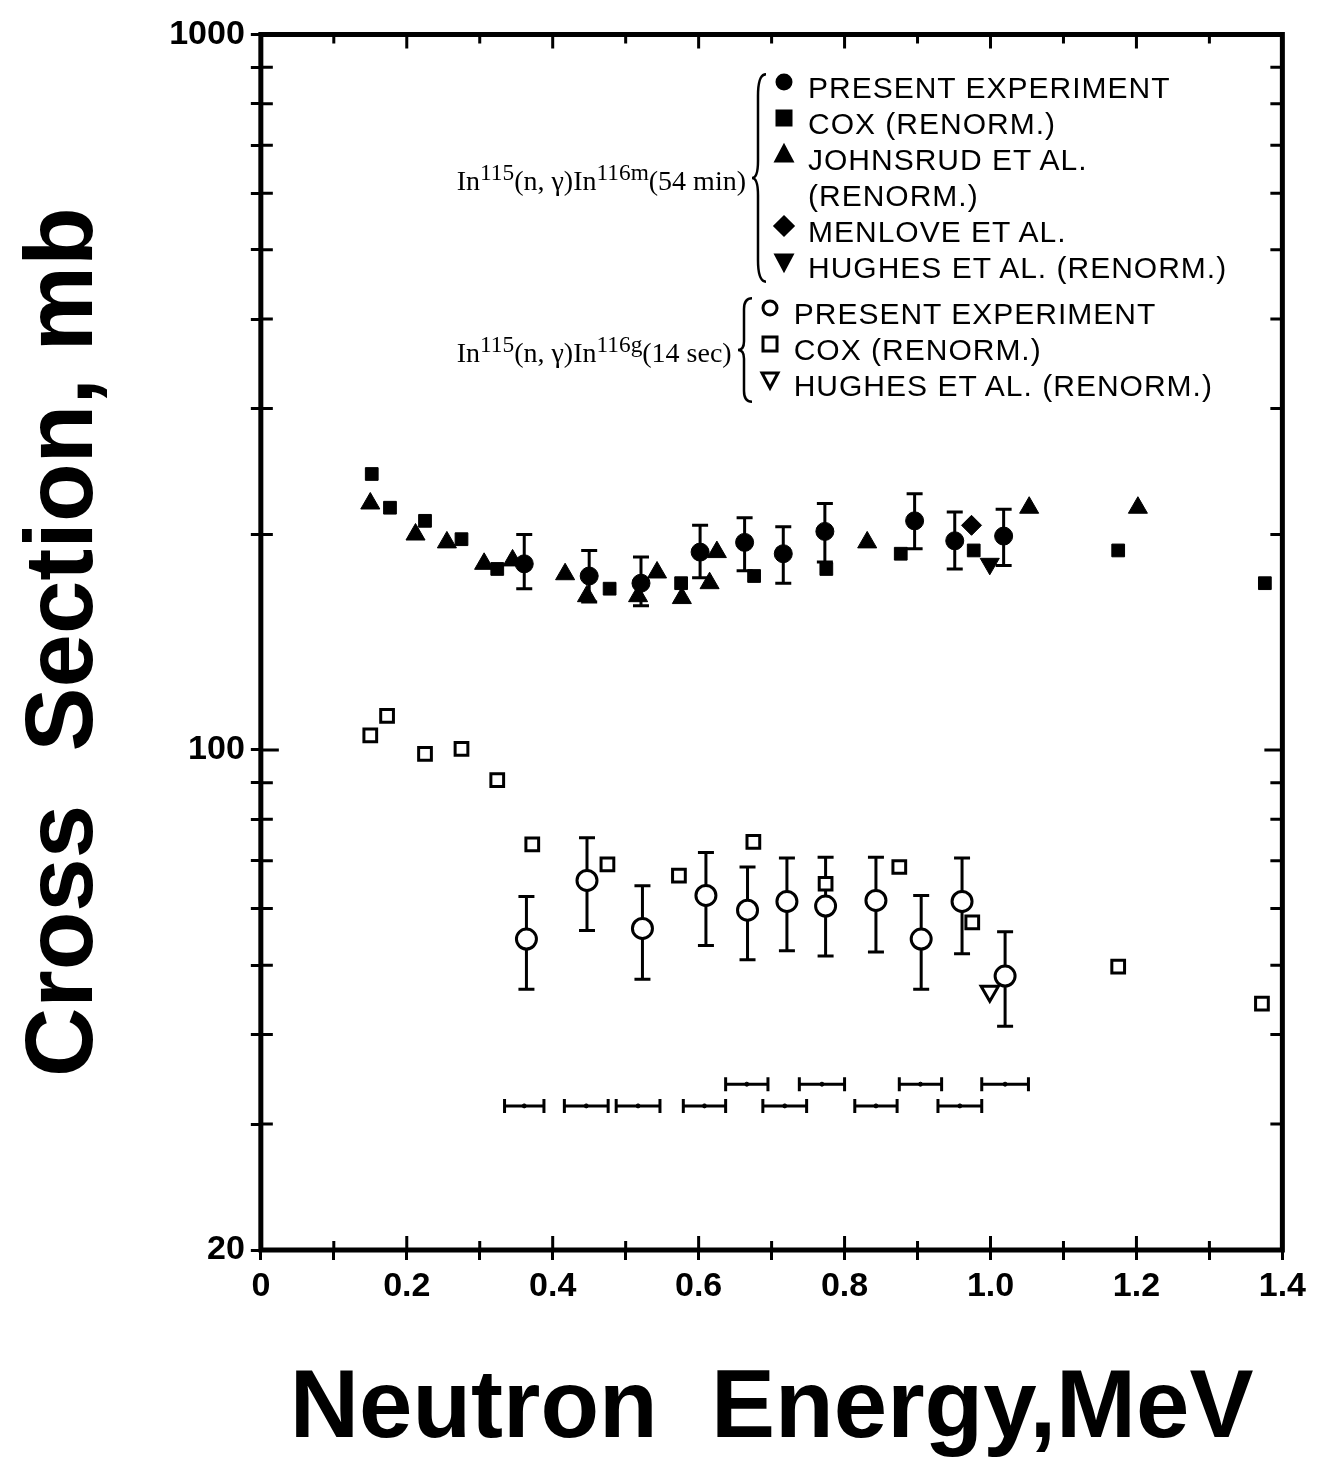 Image resolution: width=1320 pixels, height=1476 pixels. I want to click on y-tick-label: 20, so click(226, 1247).